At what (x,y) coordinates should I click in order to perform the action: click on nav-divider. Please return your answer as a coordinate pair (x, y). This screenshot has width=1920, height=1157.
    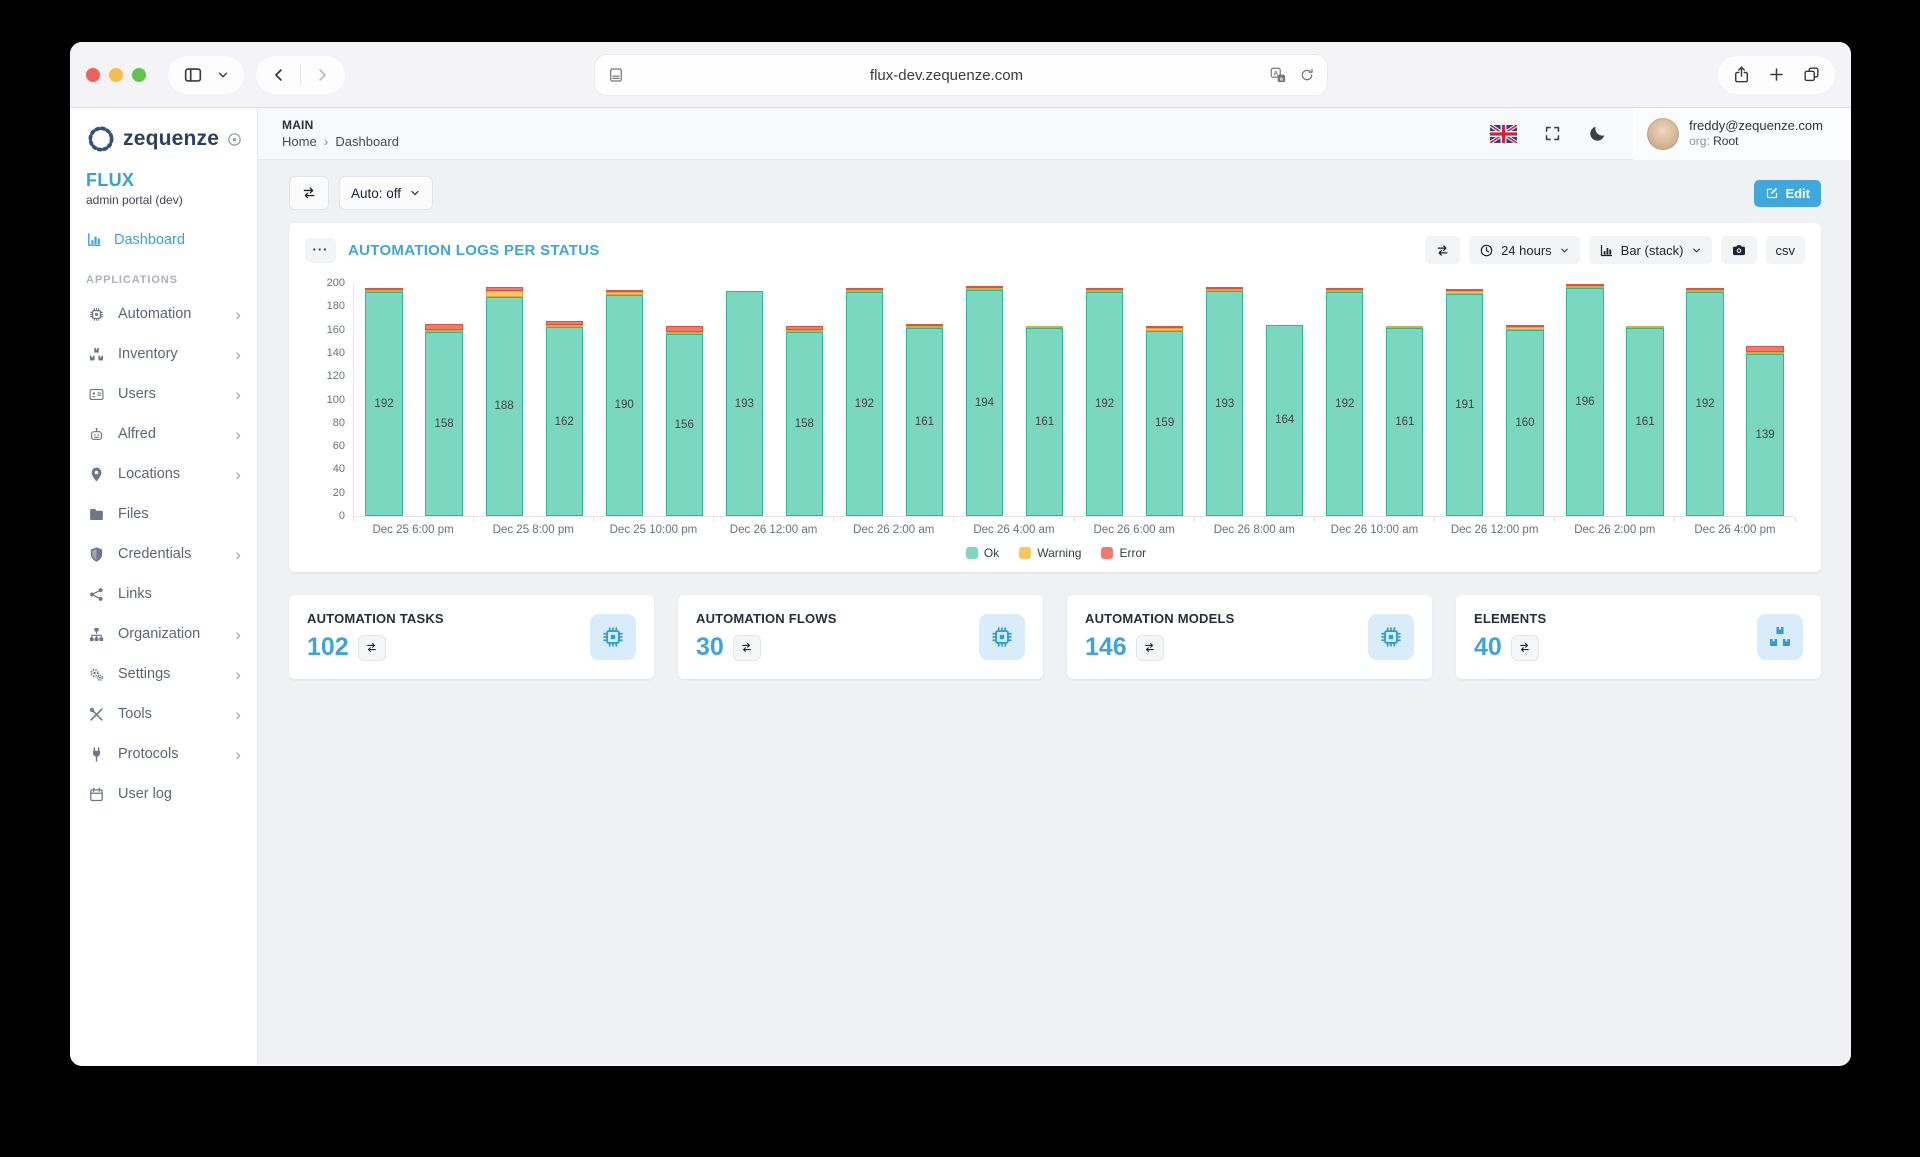
    Looking at the image, I should click on (300, 74).